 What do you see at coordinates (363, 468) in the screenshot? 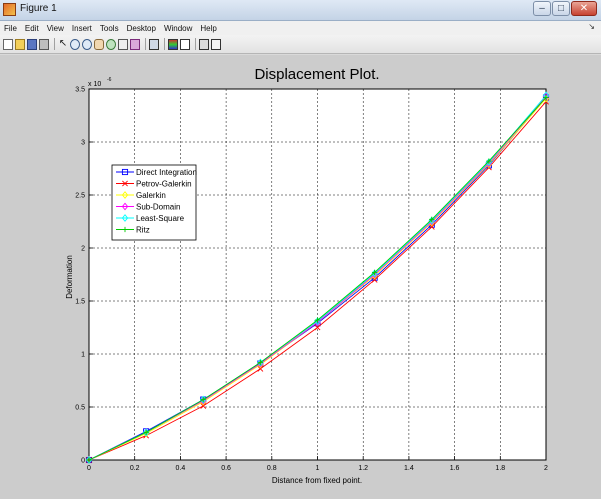
I see `x-tick-label: 1.2` at bounding box center [363, 468].